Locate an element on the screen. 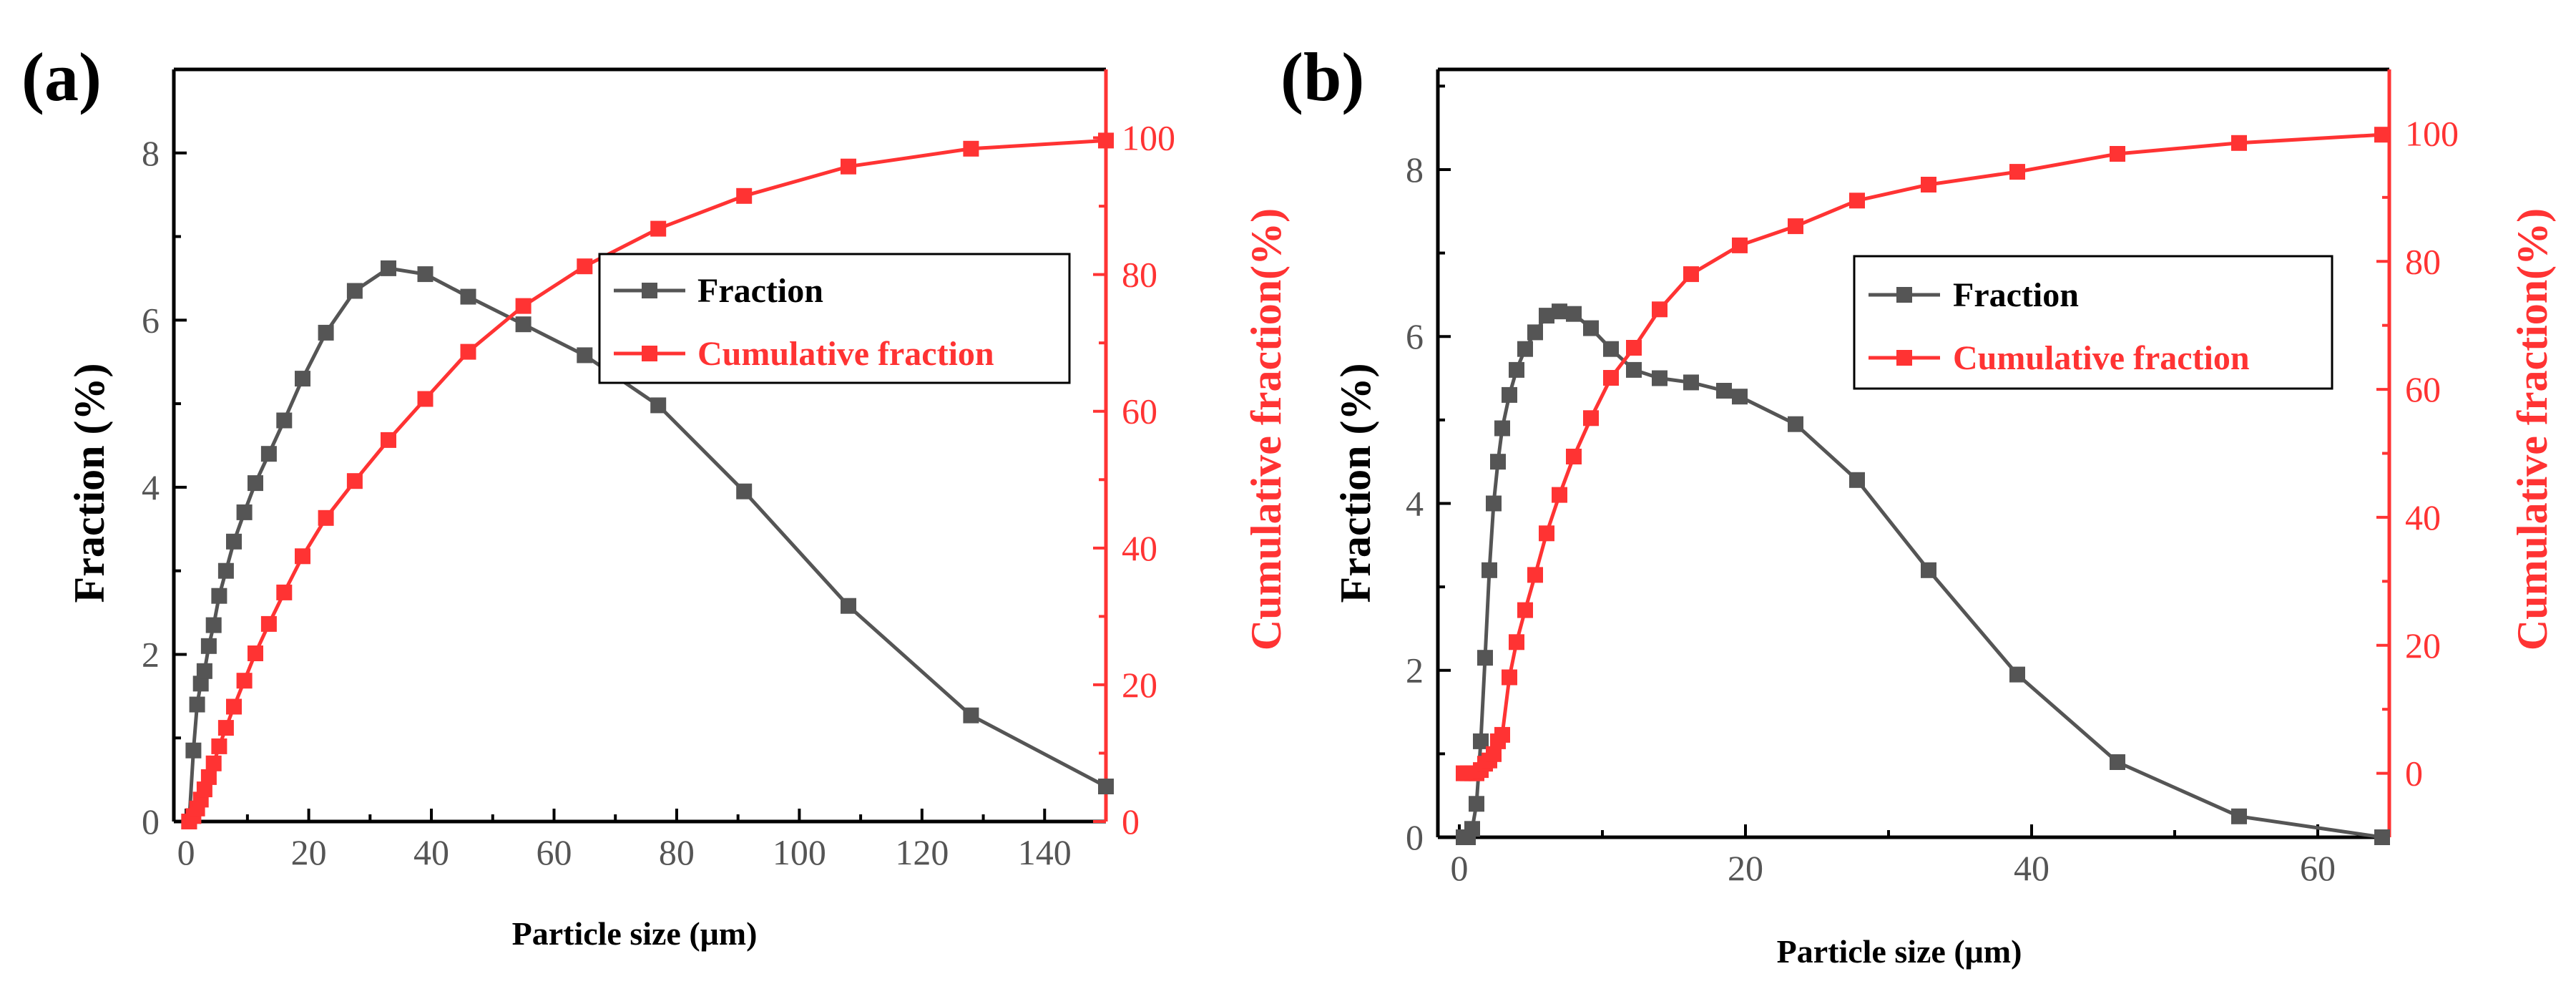 The width and height of the screenshot is (2576, 1004). panel-a-legend-fraction-marker is located at coordinates (649, 291).